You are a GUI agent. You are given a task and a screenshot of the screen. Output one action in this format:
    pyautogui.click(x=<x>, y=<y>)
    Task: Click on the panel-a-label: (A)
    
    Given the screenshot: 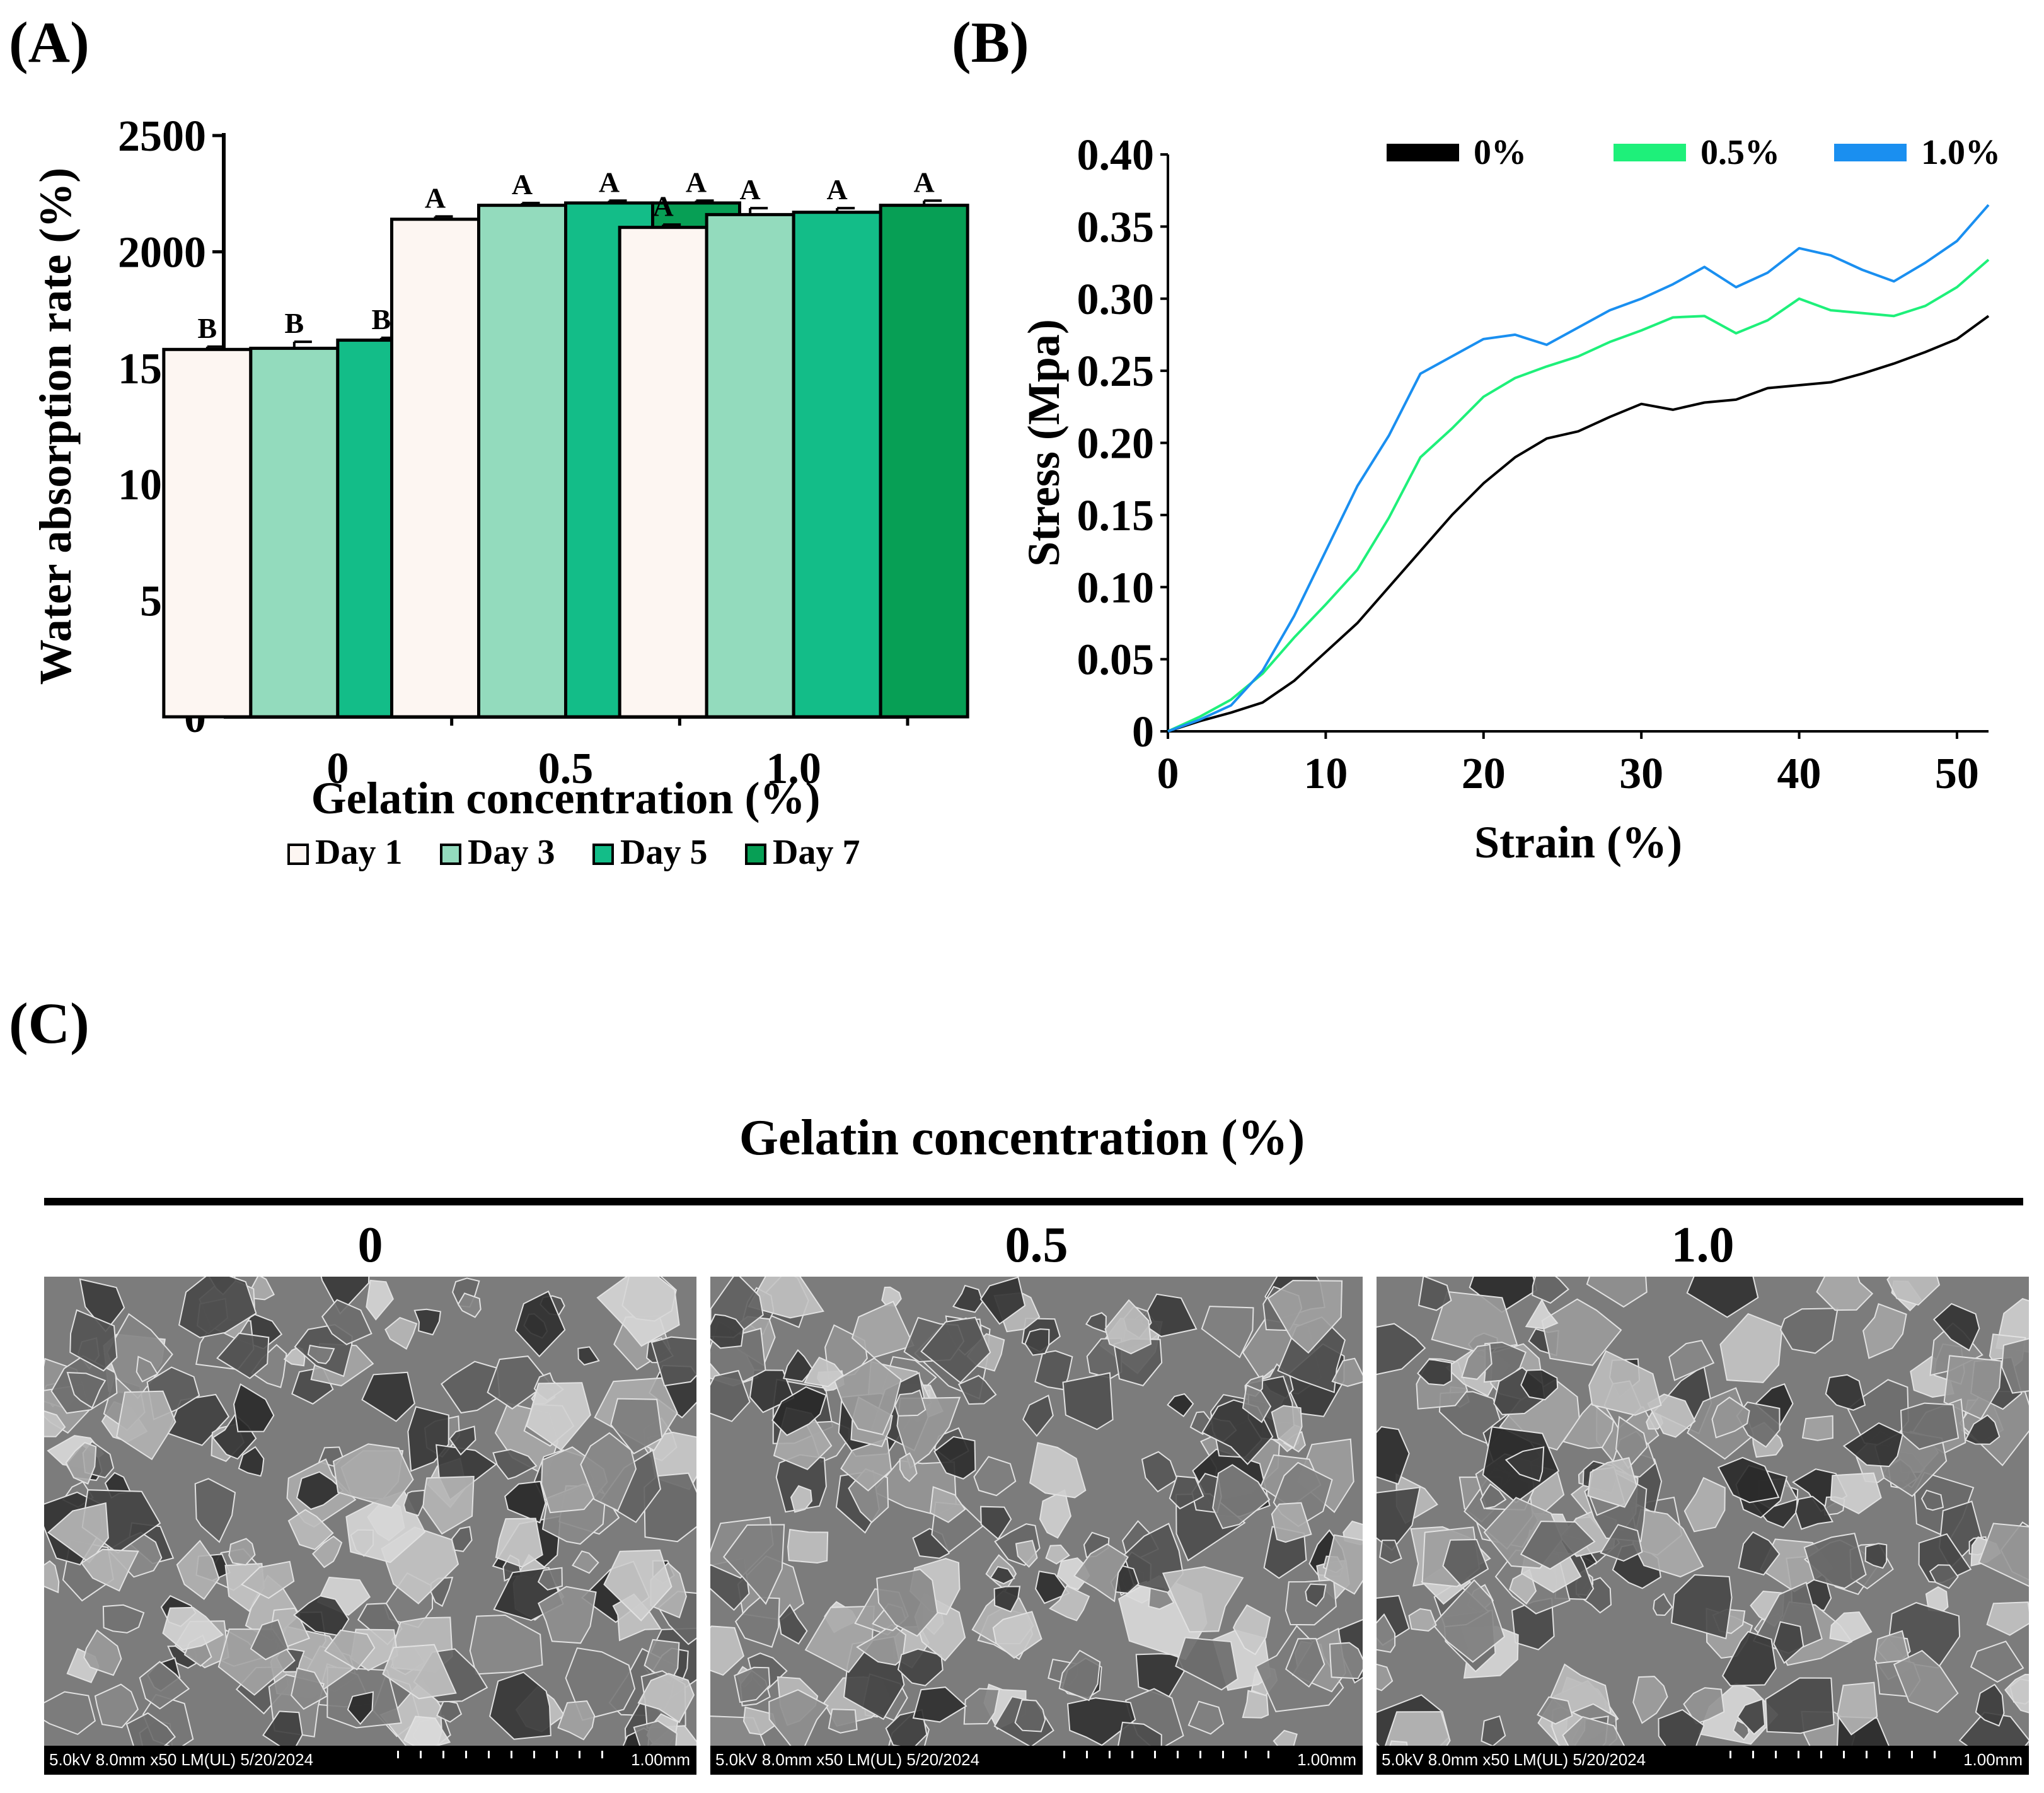 What is the action you would take?
    pyautogui.click(x=49, y=42)
    